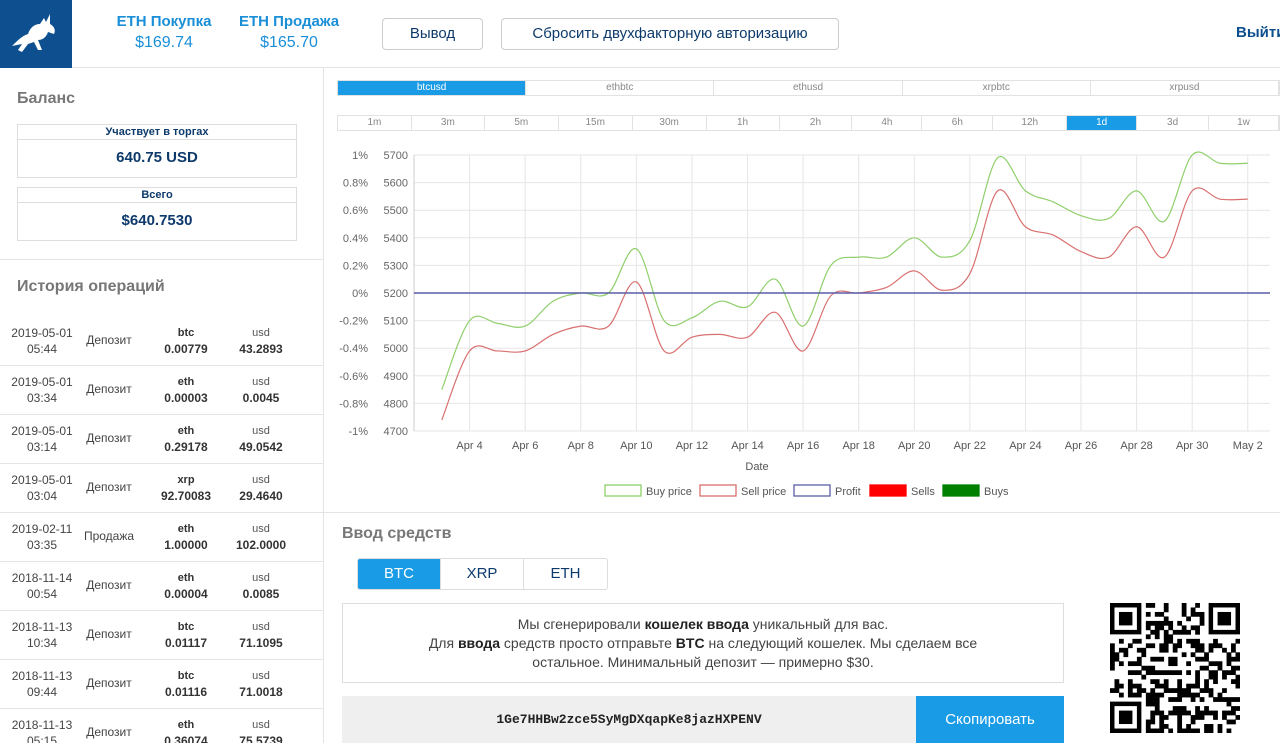 Image resolution: width=1280 pixels, height=743 pixels. I want to click on history-time: 05:15, so click(42, 738).